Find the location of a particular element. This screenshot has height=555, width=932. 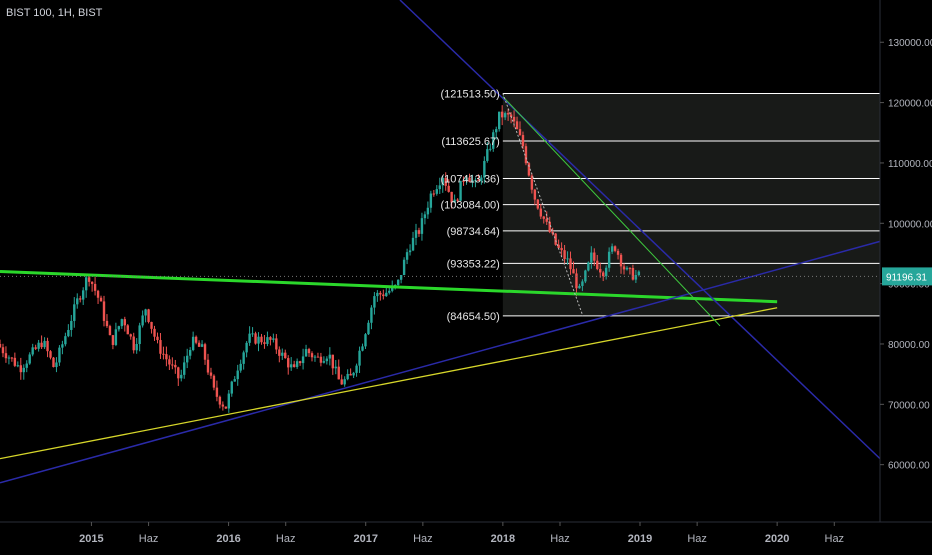

trendline-green-thick is located at coordinates (389, 287).